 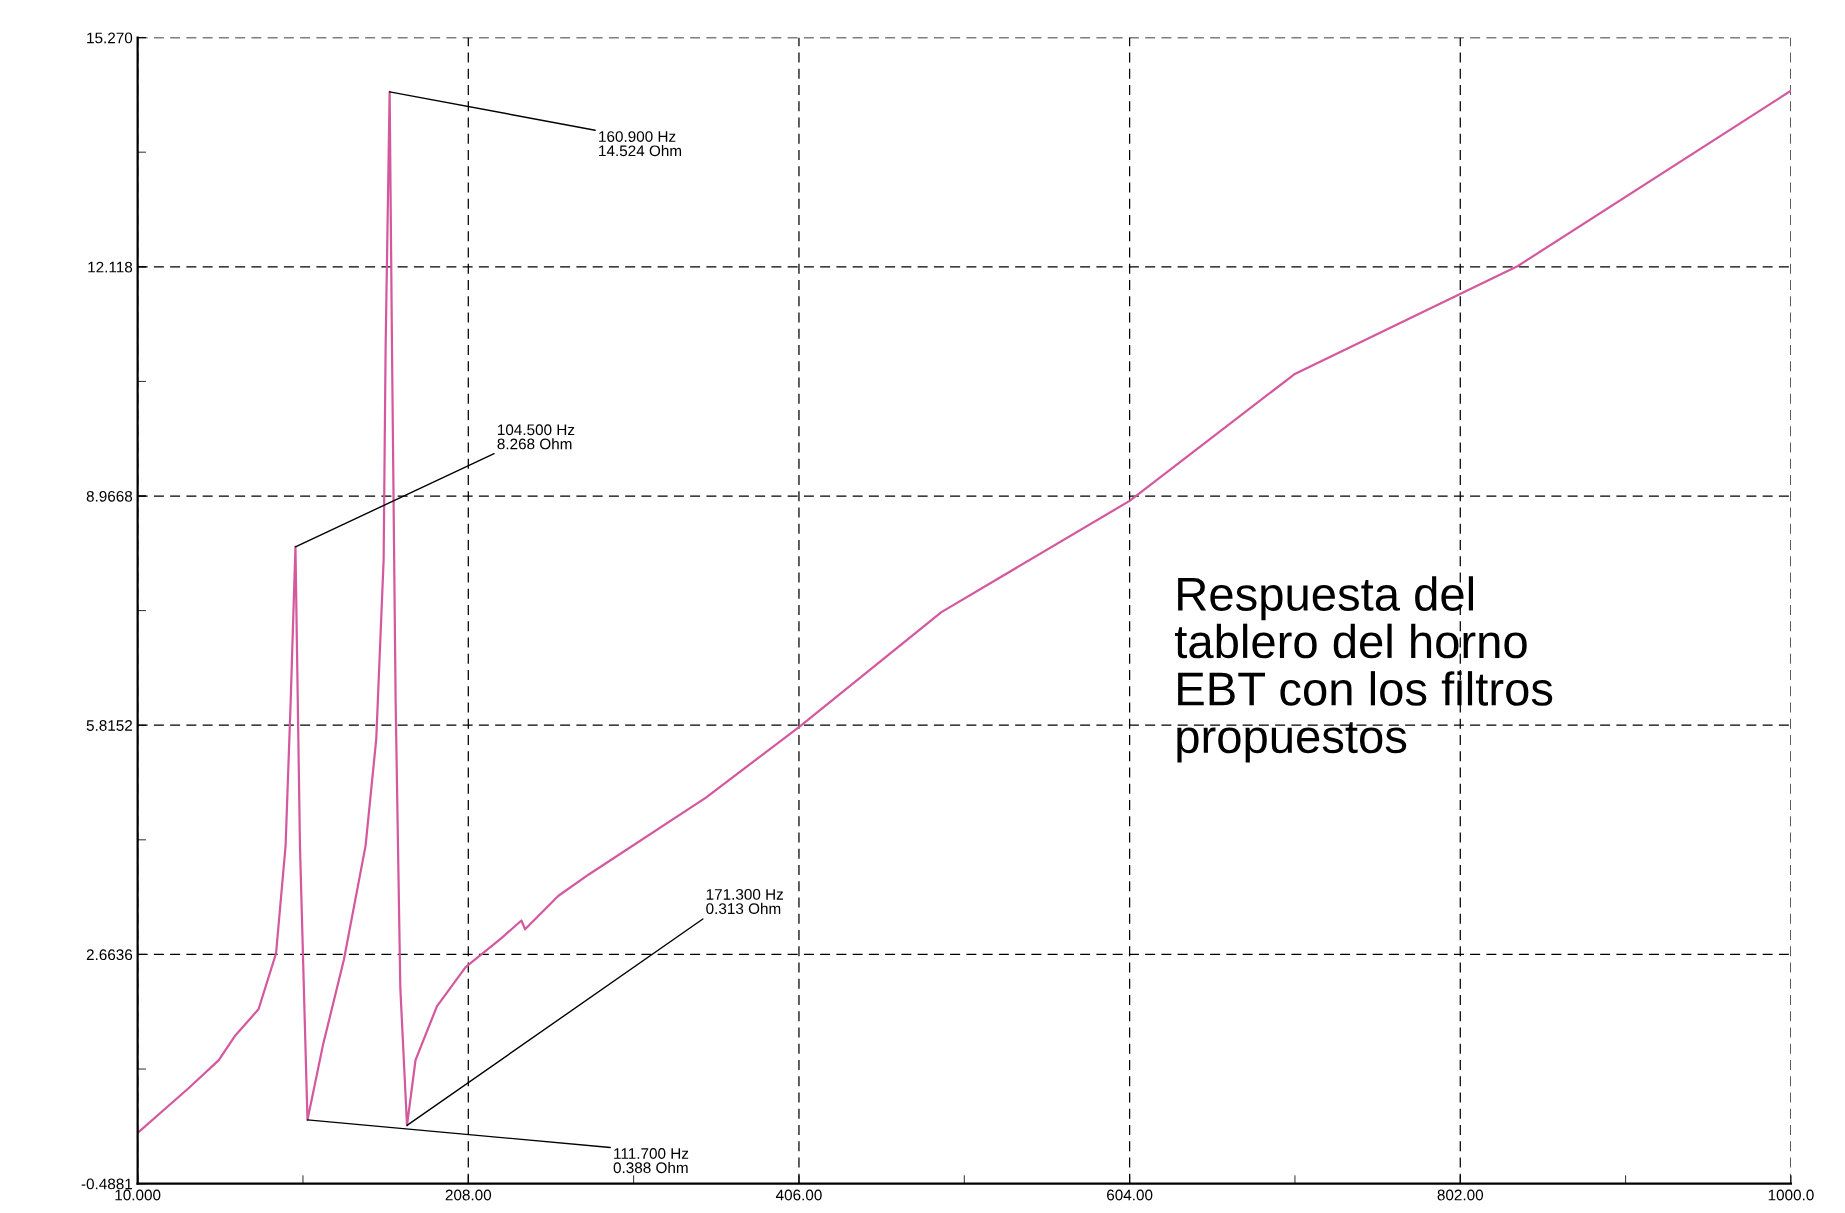 What do you see at coordinates (798, 1195) in the screenshot?
I see `x-tick-label: 406.00` at bounding box center [798, 1195].